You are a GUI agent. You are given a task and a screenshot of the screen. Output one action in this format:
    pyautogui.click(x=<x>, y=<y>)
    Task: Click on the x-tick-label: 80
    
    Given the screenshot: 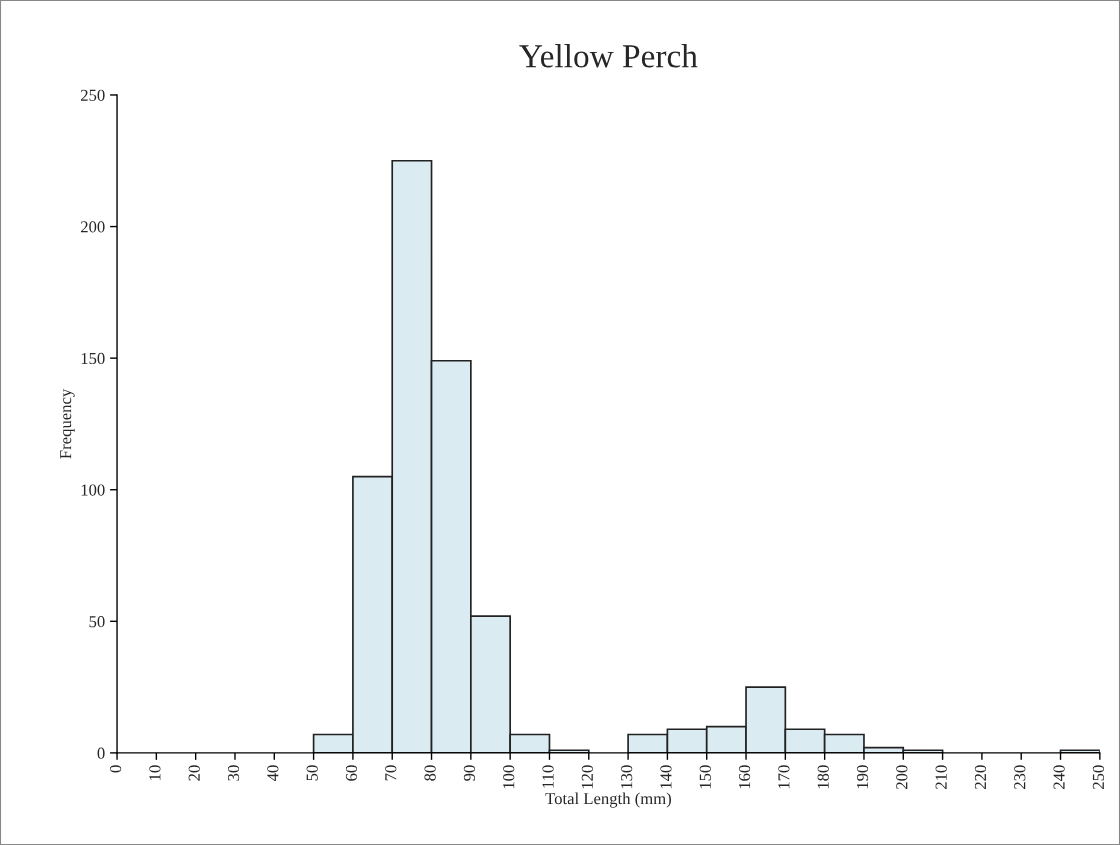 What is the action you would take?
    pyautogui.click(x=430, y=773)
    